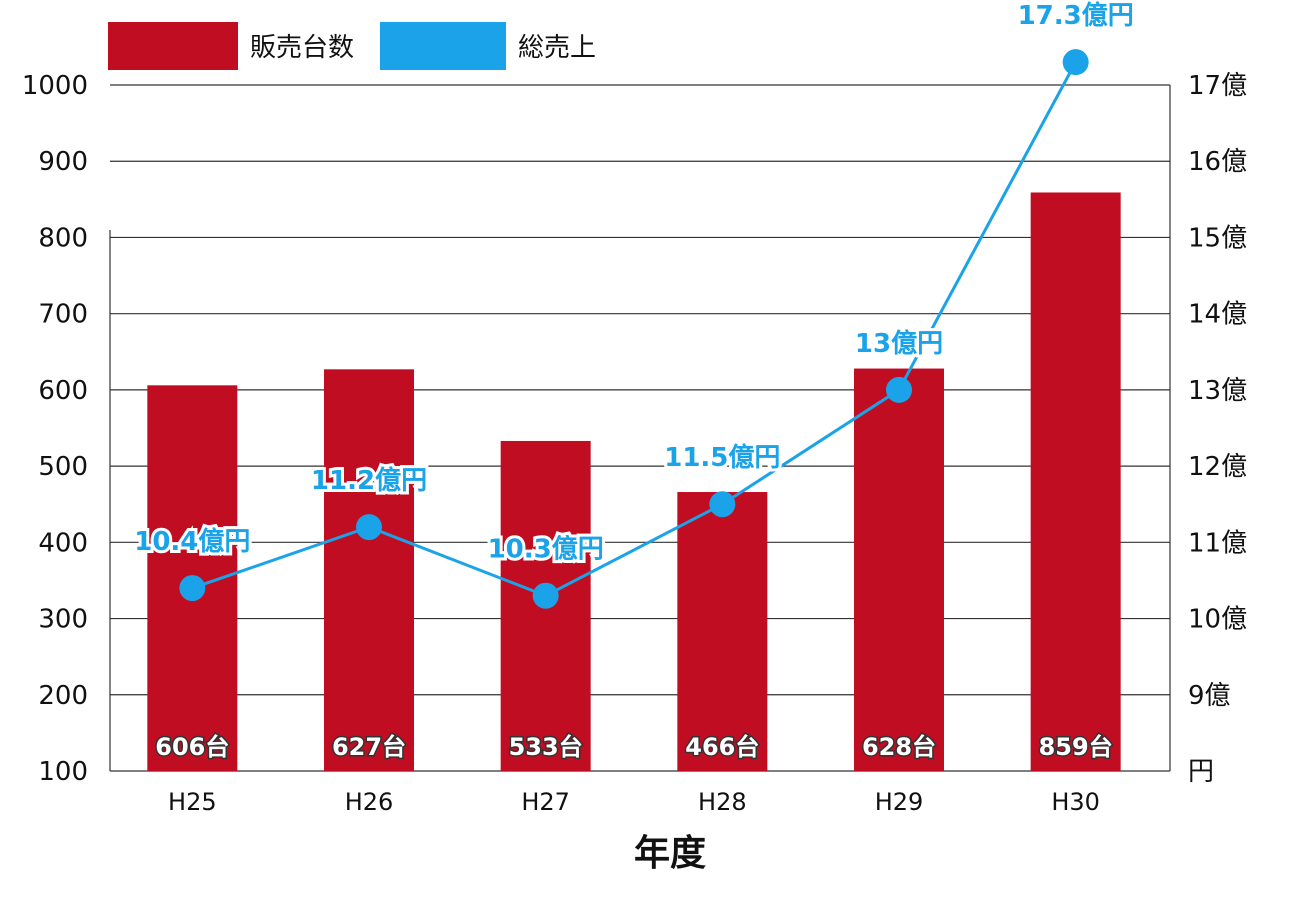 The image size is (1300, 900). What do you see at coordinates (670, 853) in the screenshot?
I see `x-axis-title: 年度` at bounding box center [670, 853].